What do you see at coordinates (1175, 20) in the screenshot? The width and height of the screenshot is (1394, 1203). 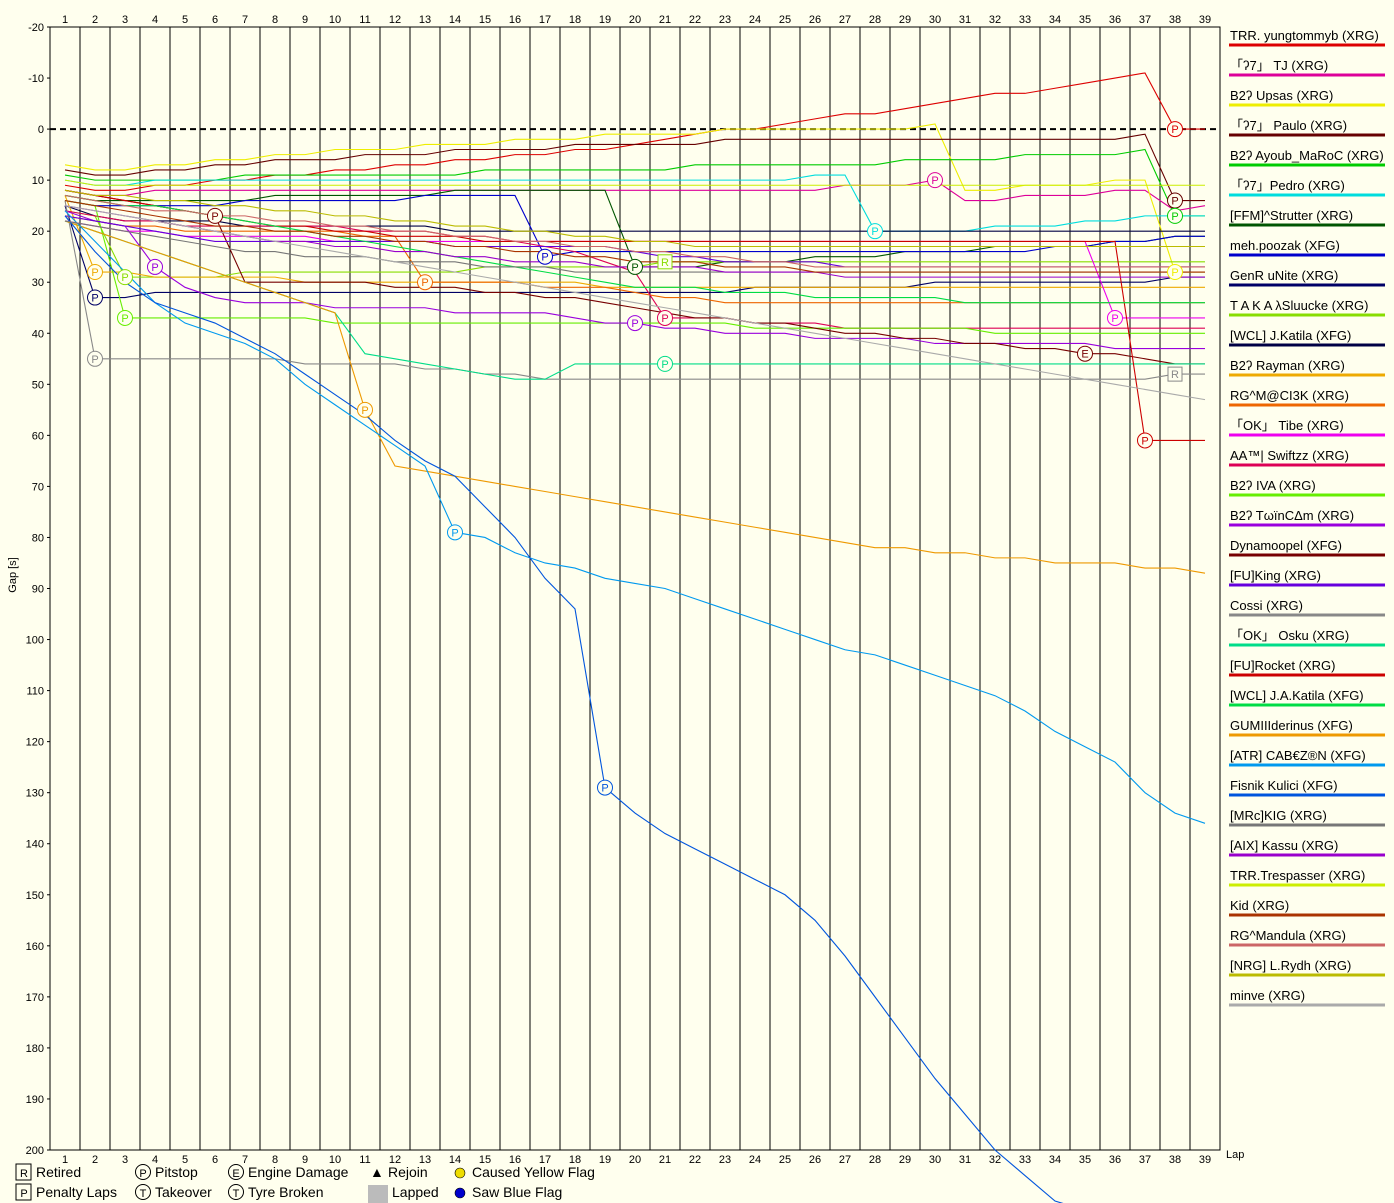 I see `x-tick-label: 38` at bounding box center [1175, 20].